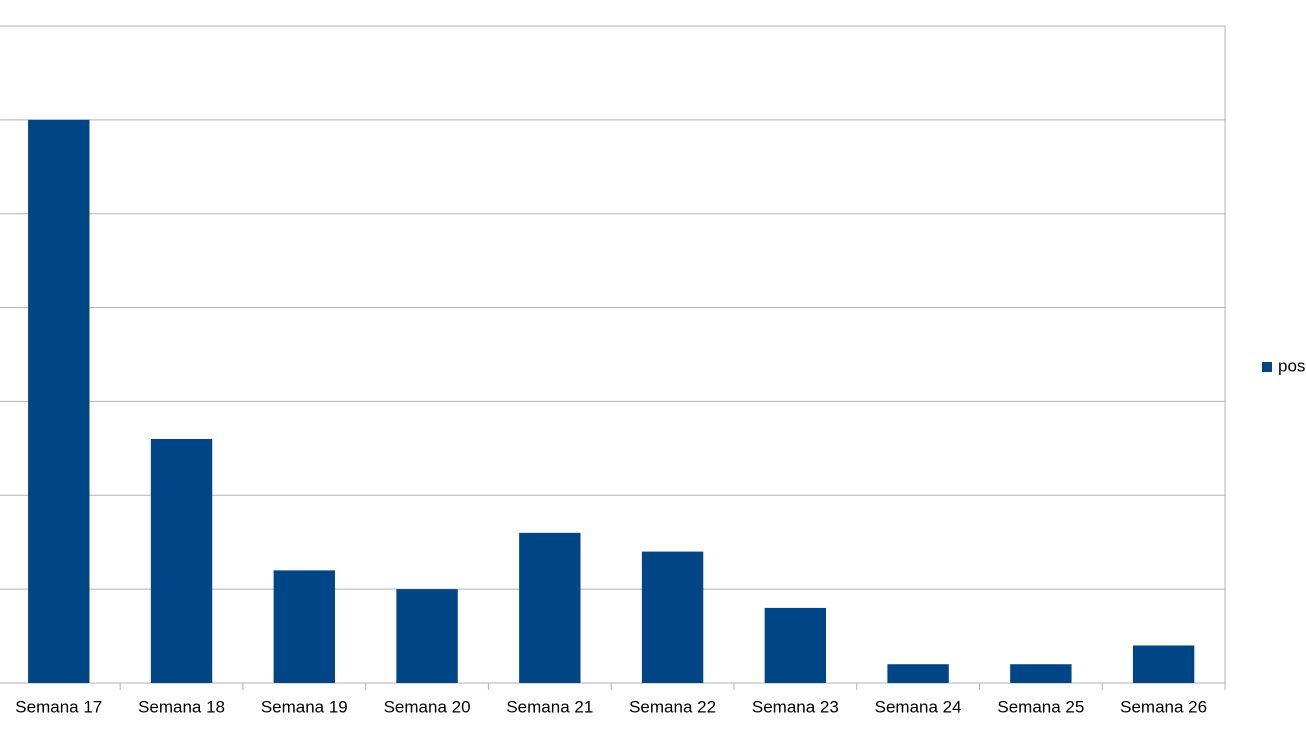  Describe the element at coordinates (795, 706) in the screenshot. I see `x-tick-label: Semana 23` at that location.